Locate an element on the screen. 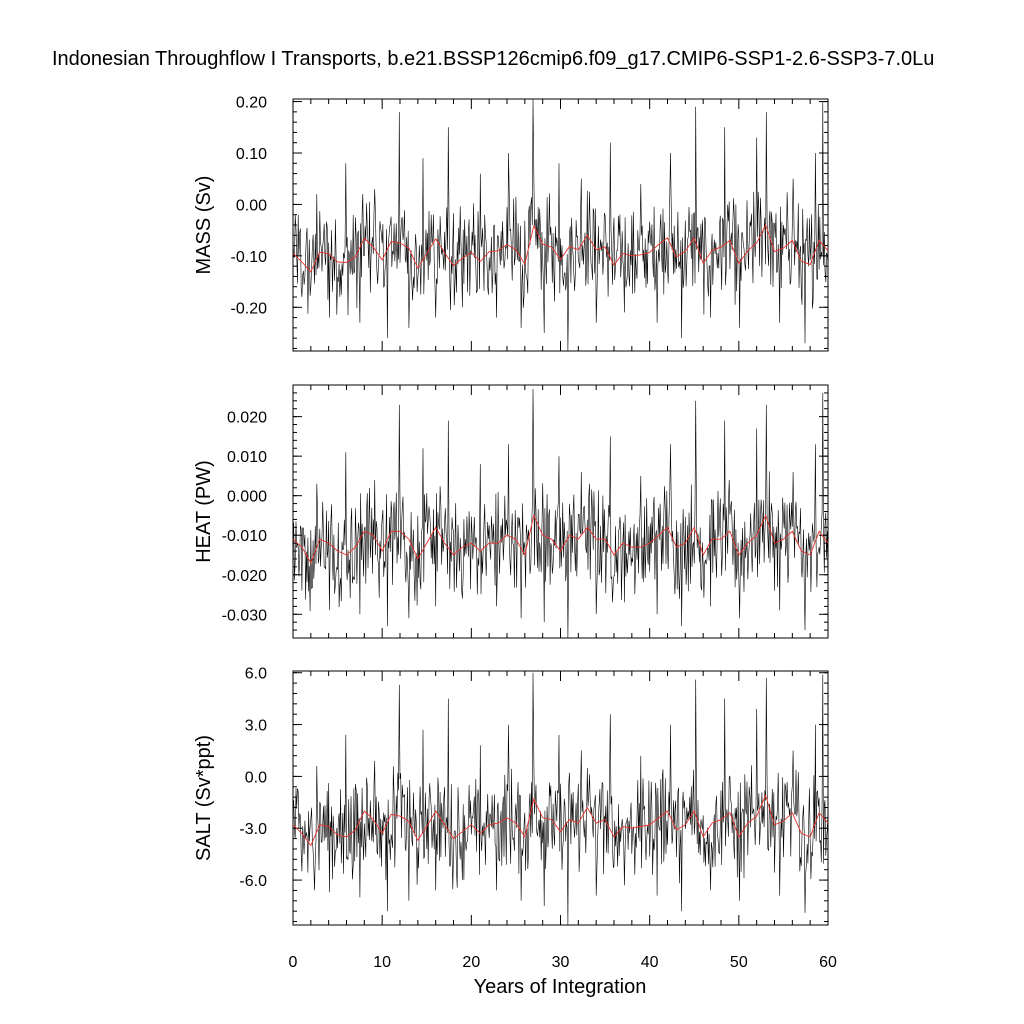 The image size is (1024, 1024). y-tick-label: -0.10 is located at coordinates (249, 257).